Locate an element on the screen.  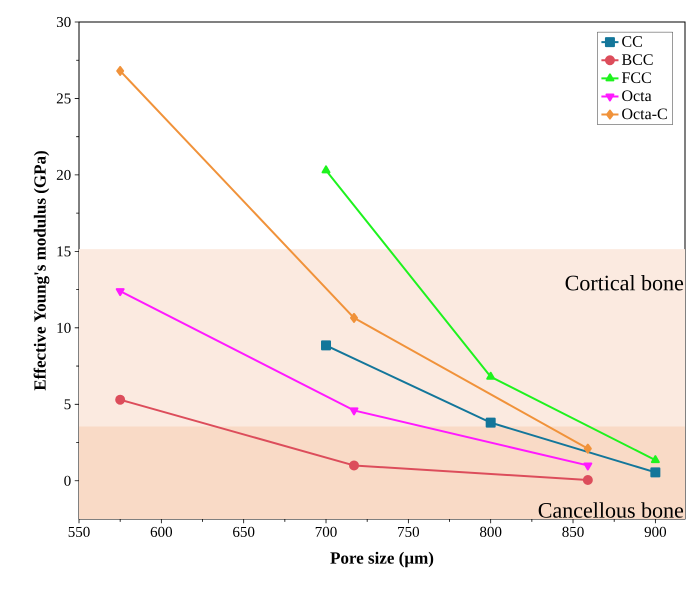
y-tick-label: 25 is located at coordinates (63, 98).